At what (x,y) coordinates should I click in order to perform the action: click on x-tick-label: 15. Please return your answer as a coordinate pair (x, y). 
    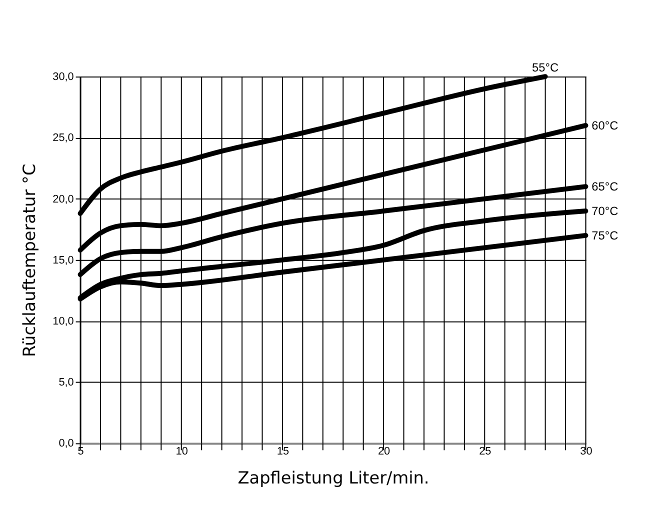
    Looking at the image, I should click on (283, 452).